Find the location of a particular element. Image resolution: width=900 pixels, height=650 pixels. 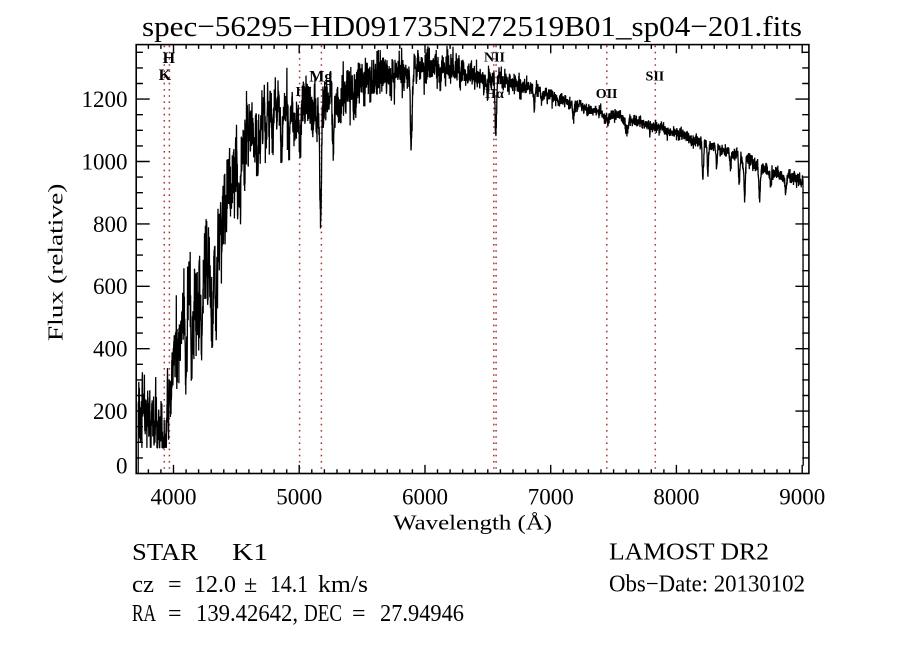

svg-text: 1000 is located at coordinates (105, 161).